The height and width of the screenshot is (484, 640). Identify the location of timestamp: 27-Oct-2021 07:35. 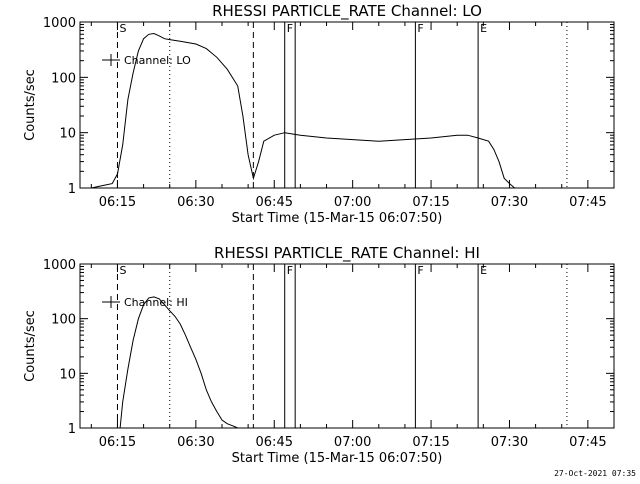
(595, 473).